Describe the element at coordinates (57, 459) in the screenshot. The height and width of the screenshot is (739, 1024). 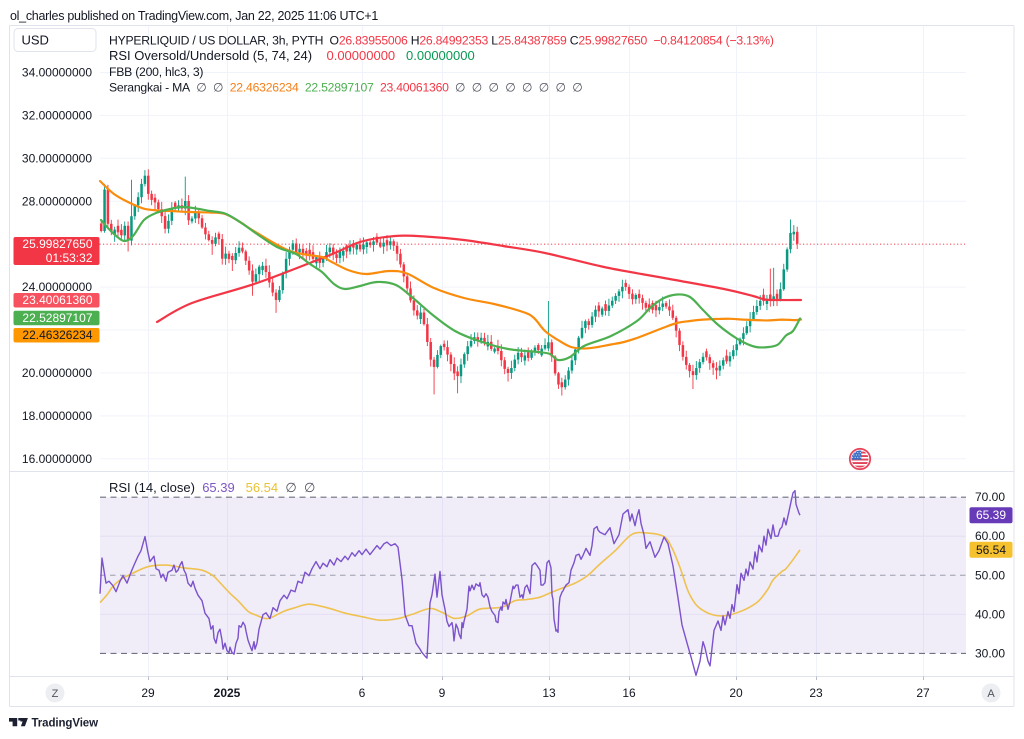
I see `svg-text: 16.00000000` at that location.